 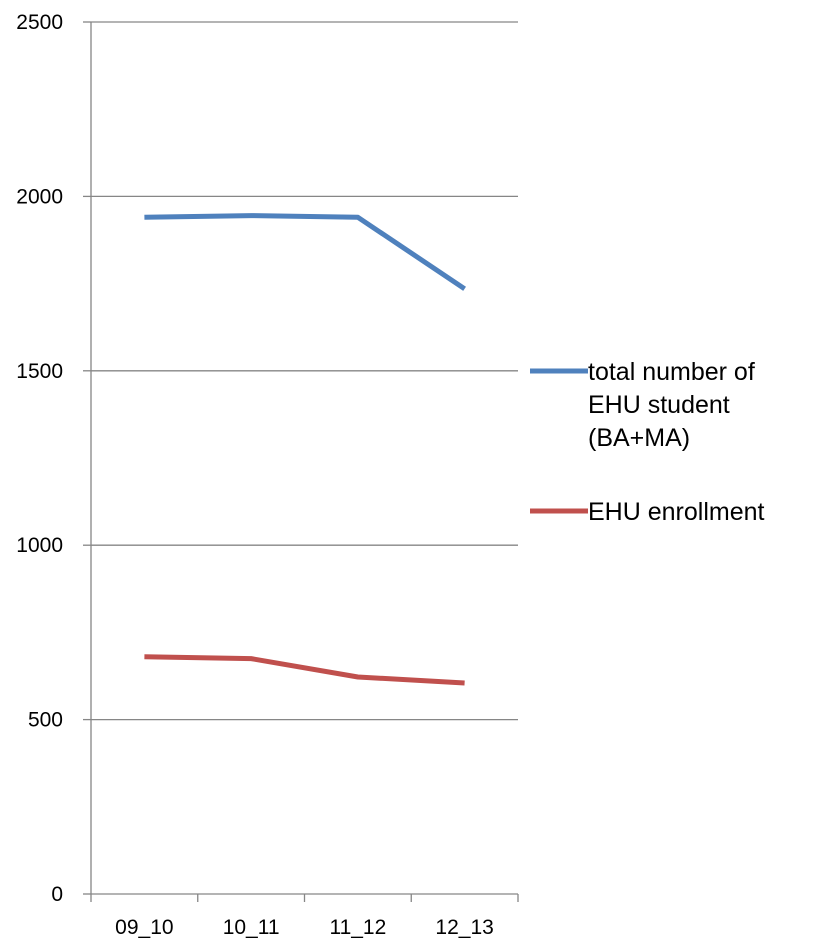 What do you see at coordinates (676, 512) in the screenshot?
I see `legend-label-1-0: EHU enrollment` at bounding box center [676, 512].